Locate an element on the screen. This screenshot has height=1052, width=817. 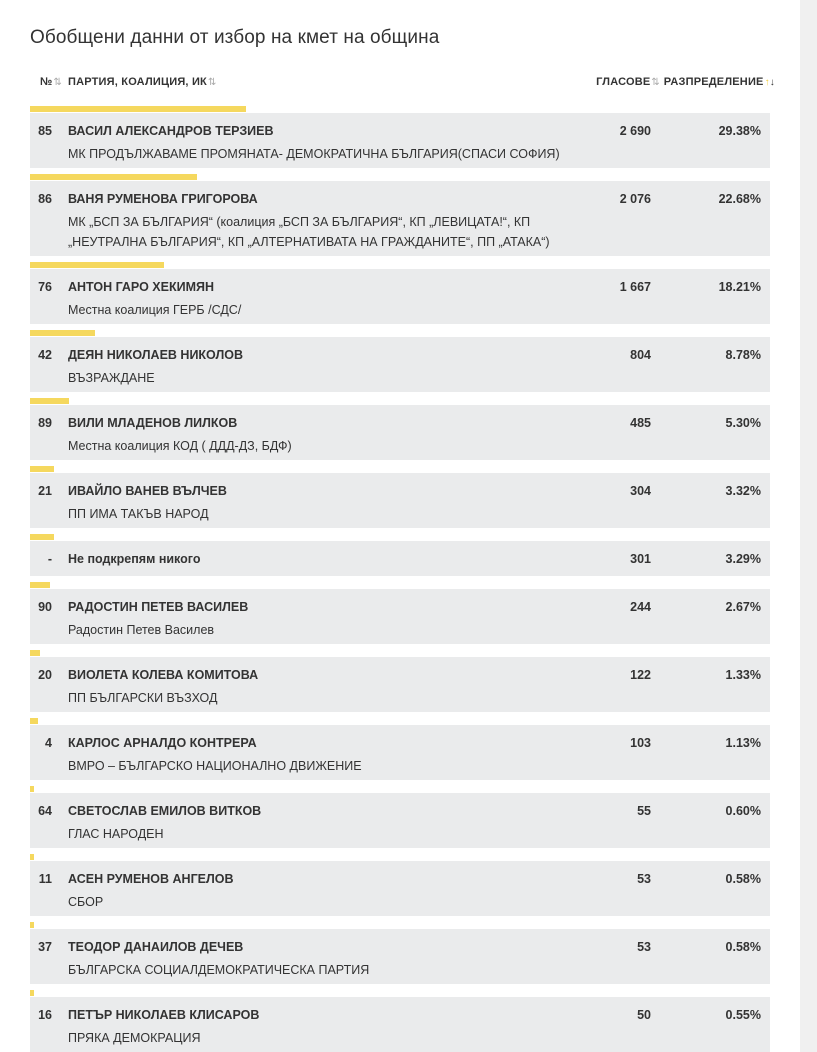
candidate-number: 89 is located at coordinates (45, 423).